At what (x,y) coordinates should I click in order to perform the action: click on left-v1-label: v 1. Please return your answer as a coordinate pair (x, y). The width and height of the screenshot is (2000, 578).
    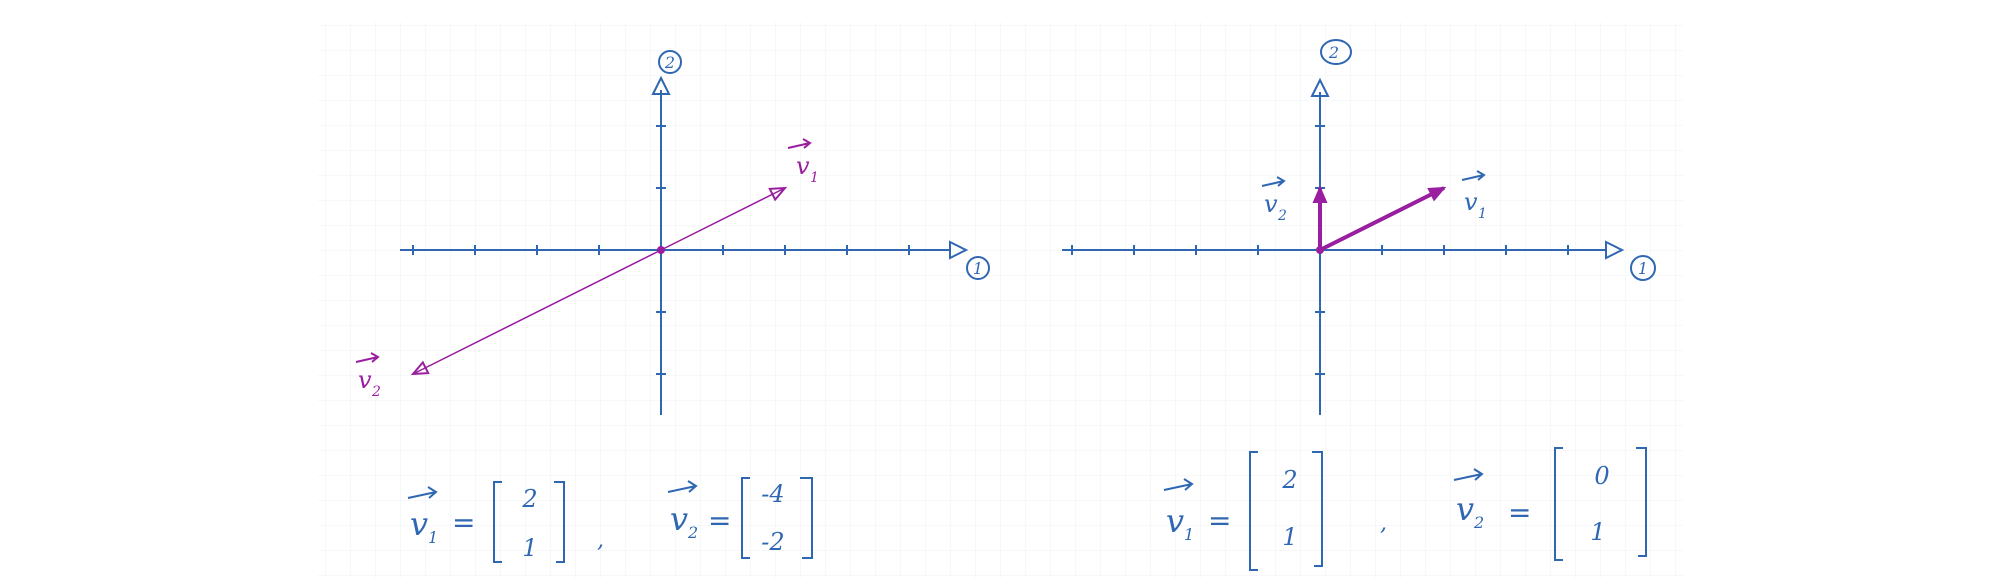
    Looking at the image, I should click on (803, 162).